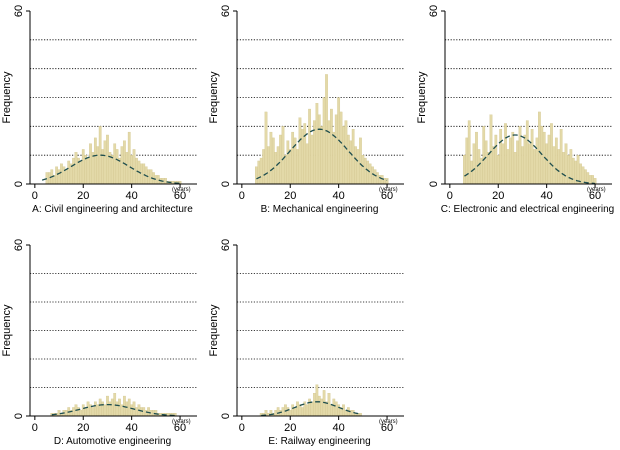 This screenshot has height=450, width=620. I want to click on panel-title: E: Railway engineering, so click(319, 441).